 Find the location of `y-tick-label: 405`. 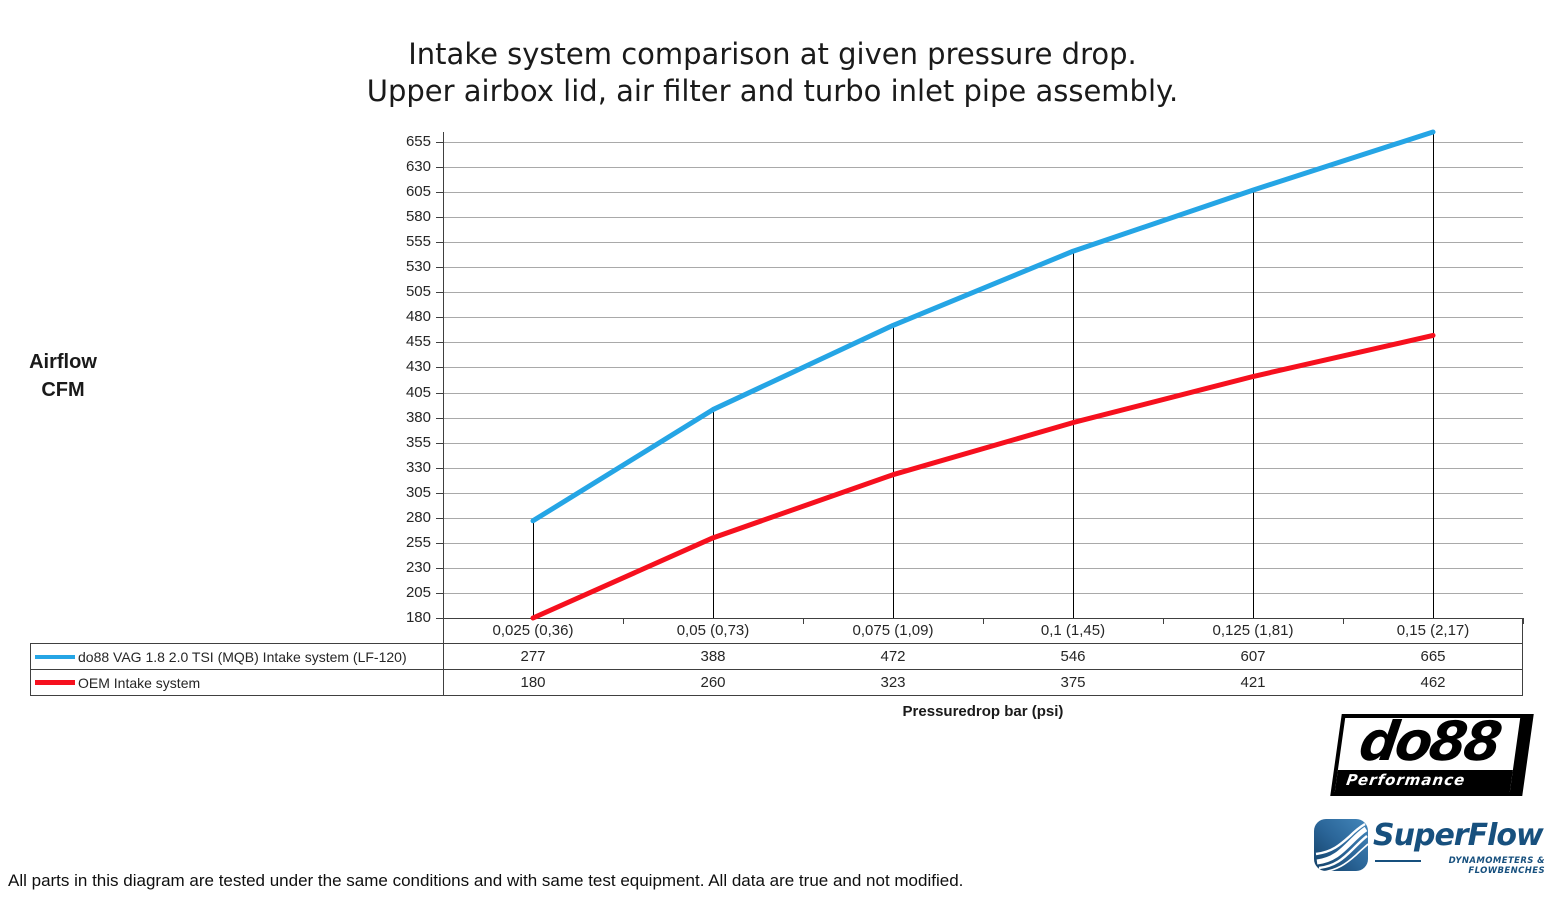

y-tick-label: 405 is located at coordinates (418, 392).